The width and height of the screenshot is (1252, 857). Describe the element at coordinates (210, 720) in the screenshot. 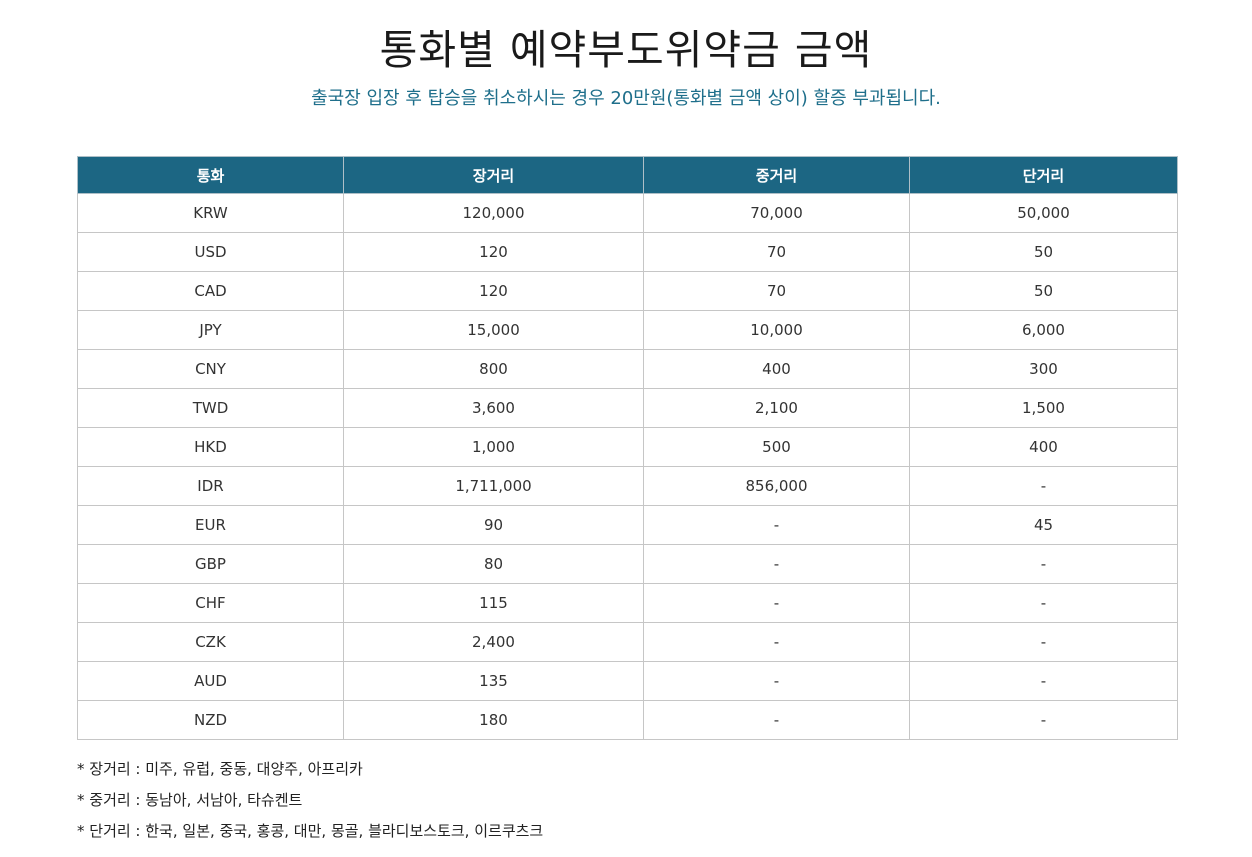

I see `cell-currency: NZD` at that location.